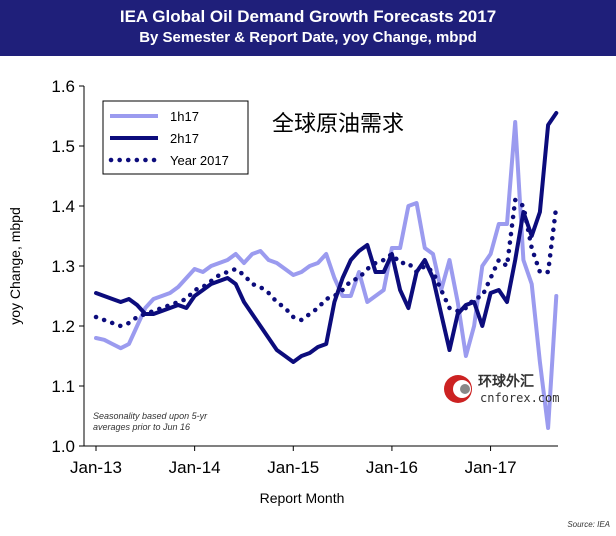 The height and width of the screenshot is (536, 616). I want to click on legend-label-1h17: 1h17, so click(184, 116).